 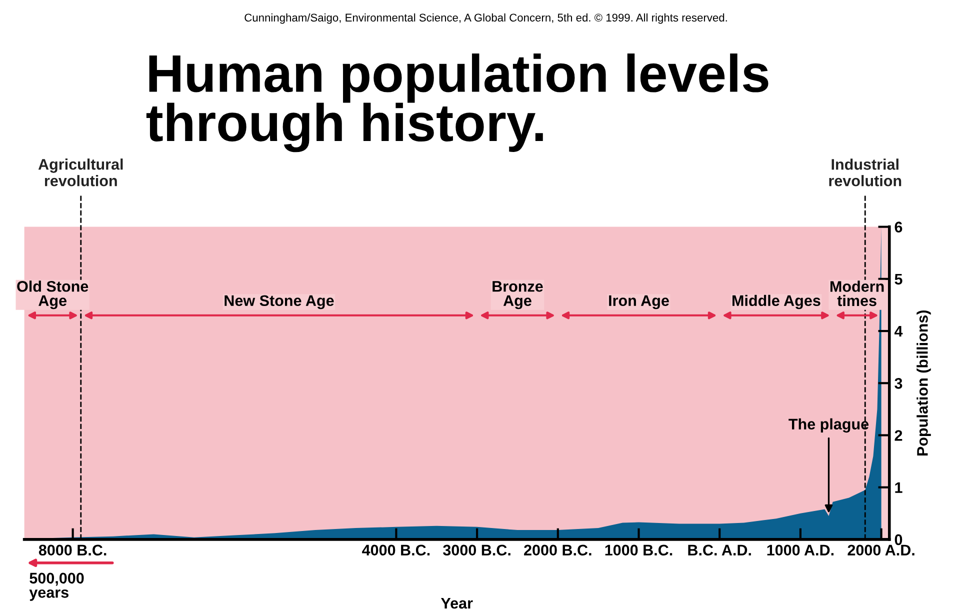 I want to click on ref-line-label: Industrial revolution, so click(x=865, y=172).